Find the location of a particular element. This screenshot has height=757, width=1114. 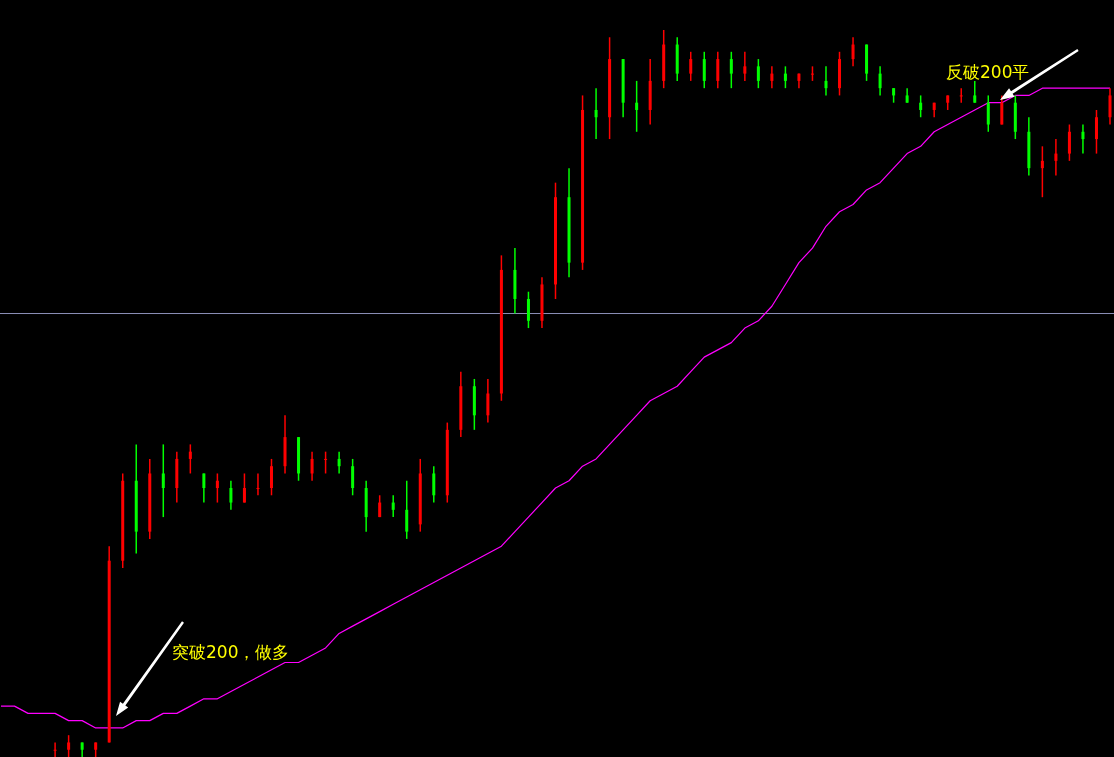

annotation: 反破200平 is located at coordinates (988, 72).